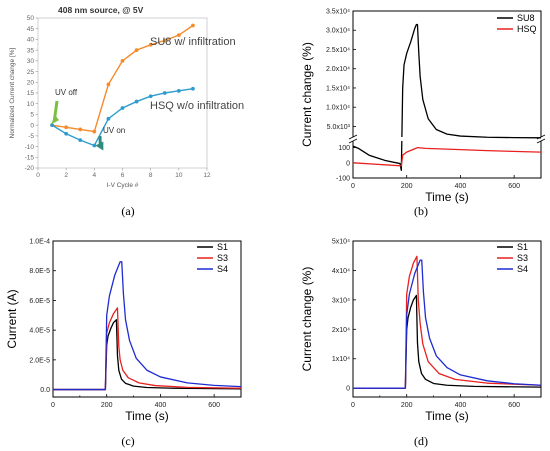 This screenshot has height=451, width=550. I want to click on series-line-c-s4, so click(147, 326).